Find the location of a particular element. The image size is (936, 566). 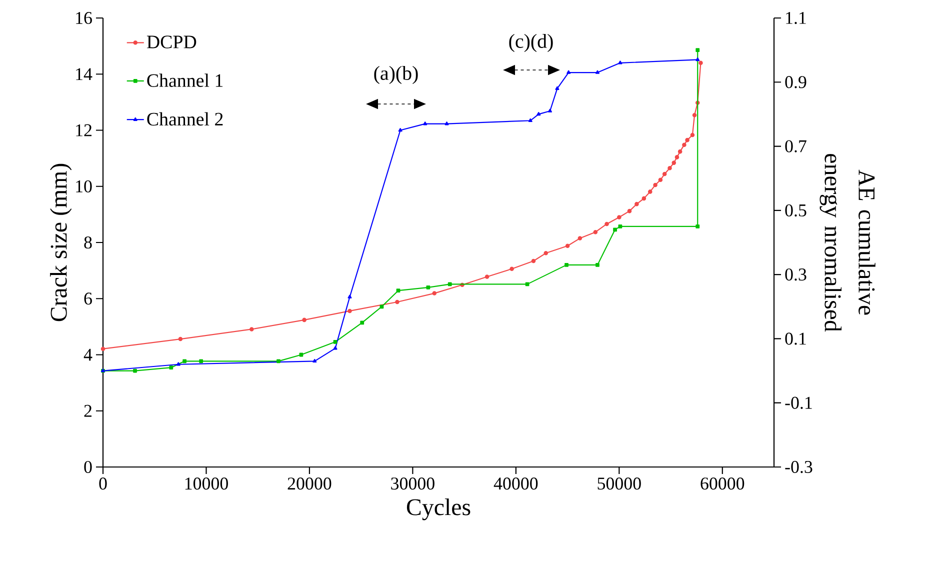

y2-tick-label: 0.9 is located at coordinates (795, 82).